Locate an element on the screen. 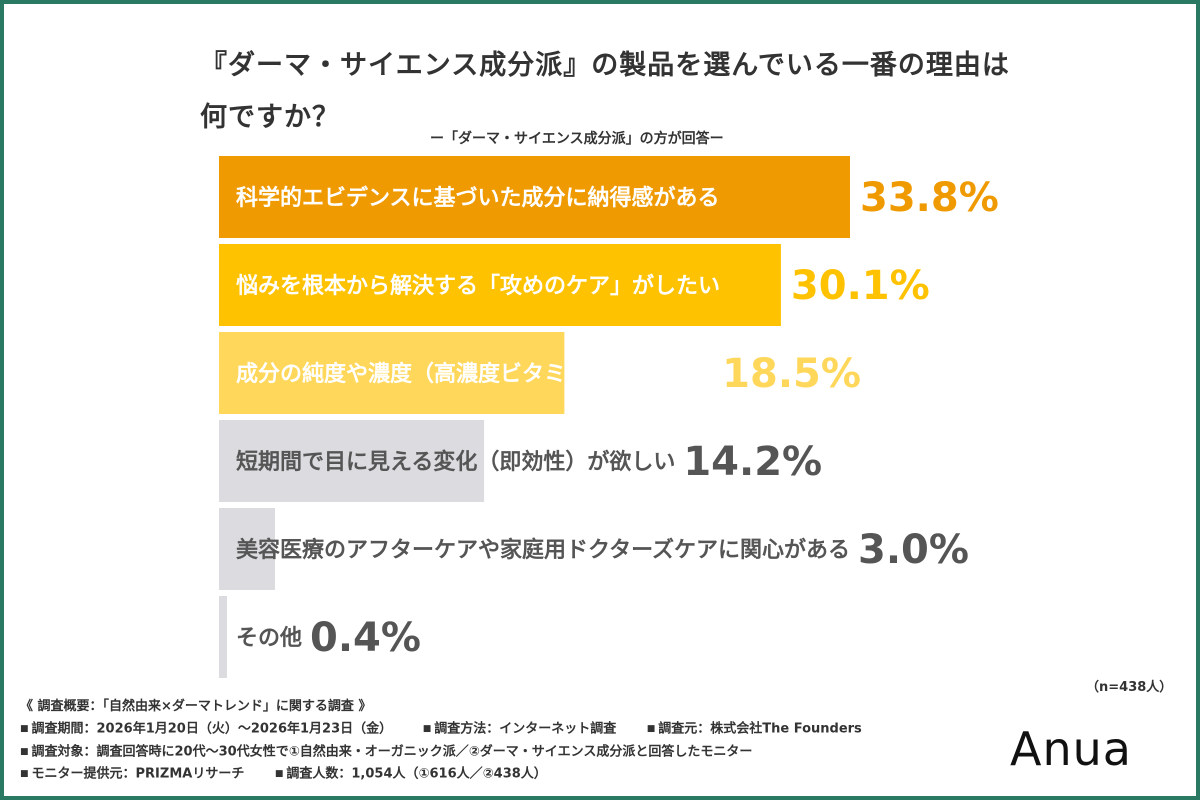 This screenshot has width=1200, height=800. value-label-4: 3.0% is located at coordinates (913, 550).